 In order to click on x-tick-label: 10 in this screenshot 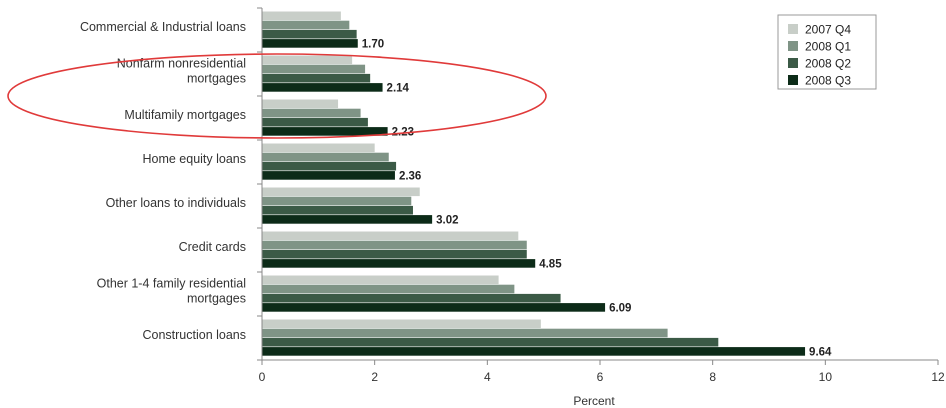, I will do `click(826, 377)`.